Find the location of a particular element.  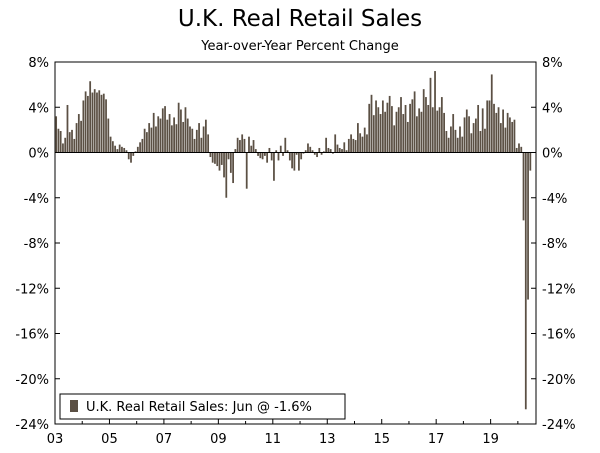

x-tick-label: 17 is located at coordinates (436, 439).